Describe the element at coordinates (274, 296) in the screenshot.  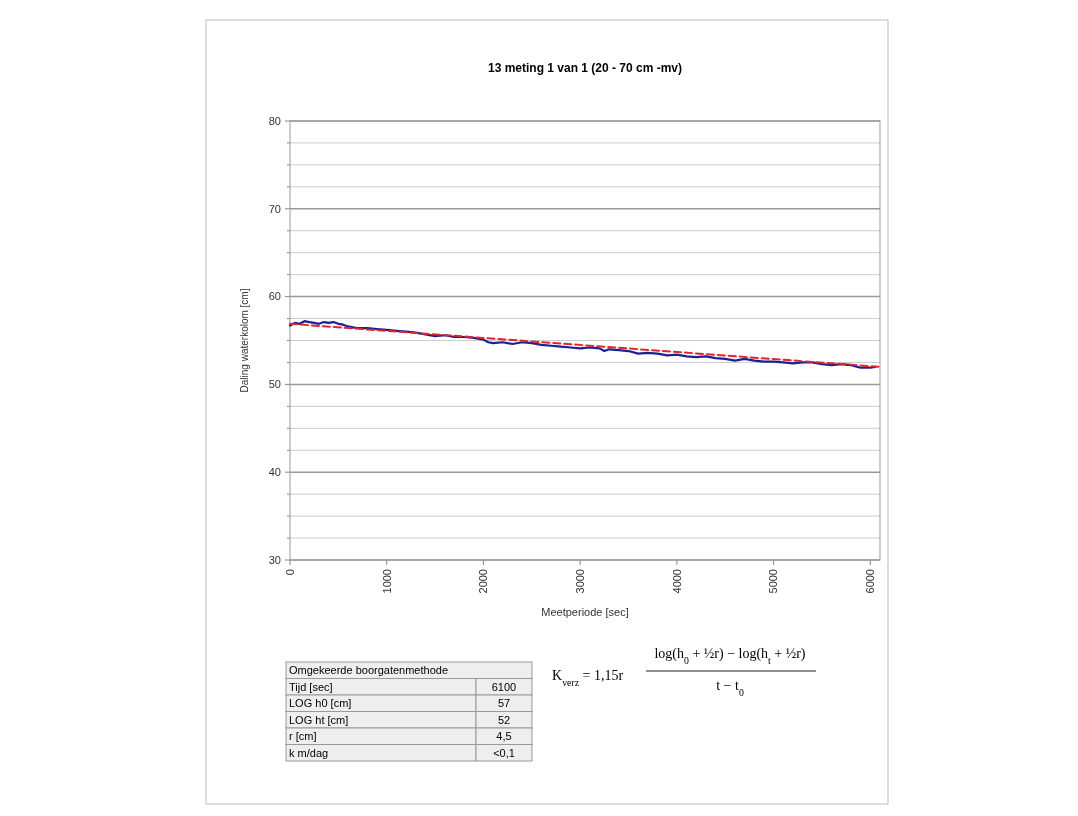
I see `y-tick-label: 60` at that location.